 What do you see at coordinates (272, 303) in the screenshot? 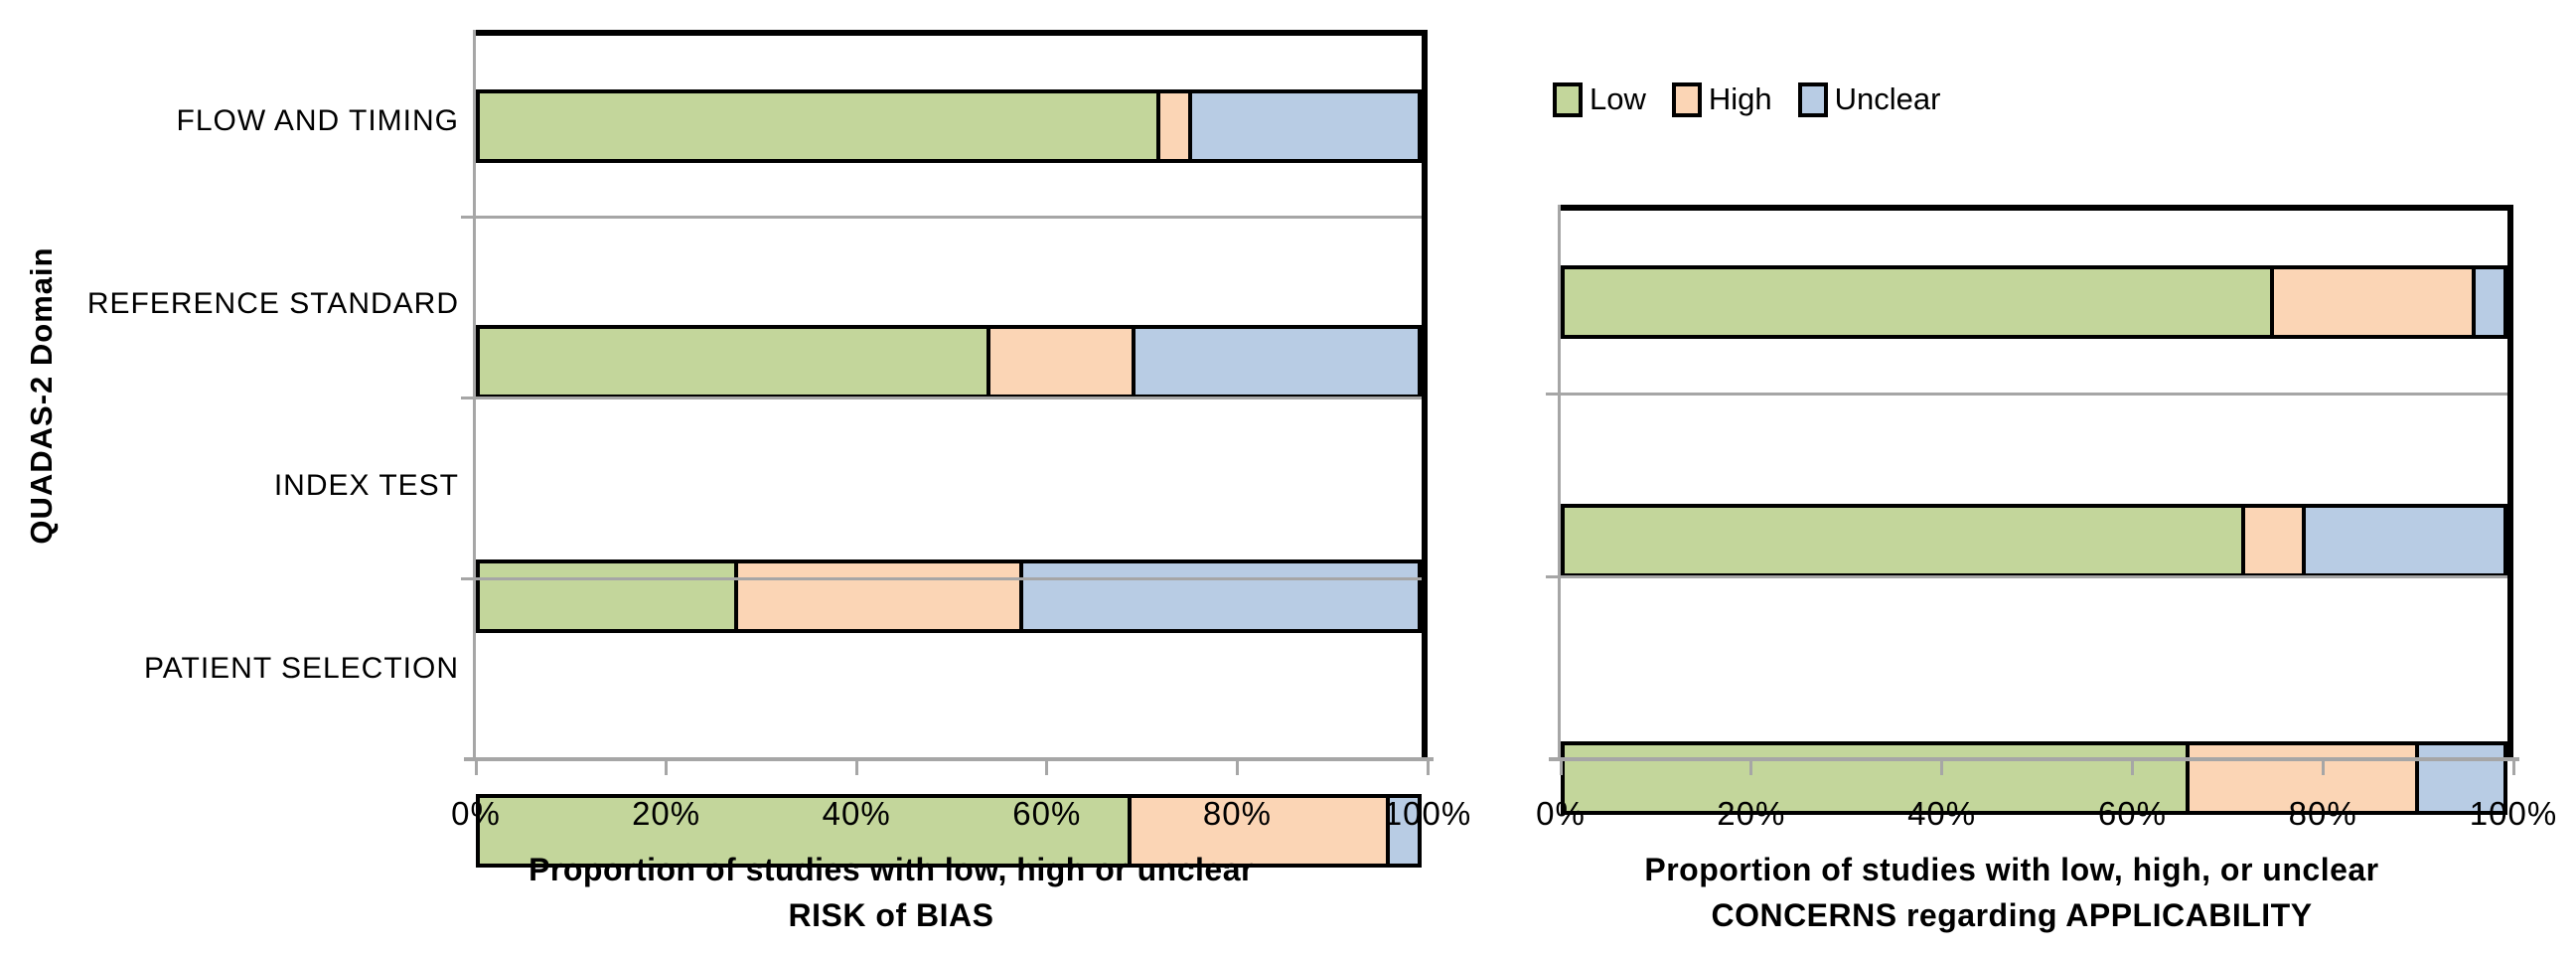
I see `category-label: REFERENCE STANDARD` at bounding box center [272, 303].